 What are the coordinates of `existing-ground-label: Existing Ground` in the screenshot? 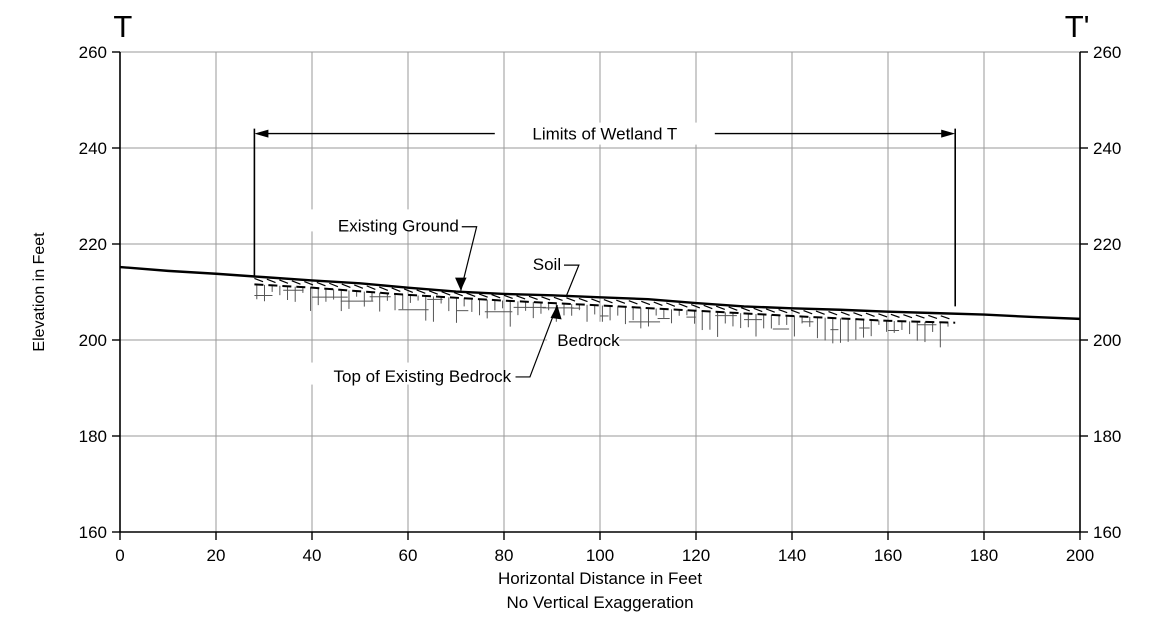 It's located at (398, 226).